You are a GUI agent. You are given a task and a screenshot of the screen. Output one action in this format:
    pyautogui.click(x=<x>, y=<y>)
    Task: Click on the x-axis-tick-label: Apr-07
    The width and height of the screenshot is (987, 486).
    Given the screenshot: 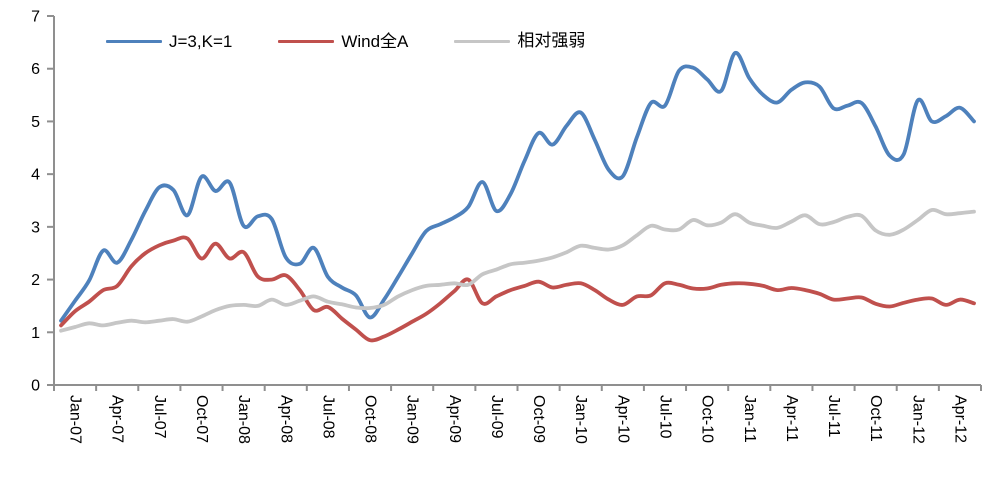 What is the action you would take?
    pyautogui.click(x=117, y=419)
    